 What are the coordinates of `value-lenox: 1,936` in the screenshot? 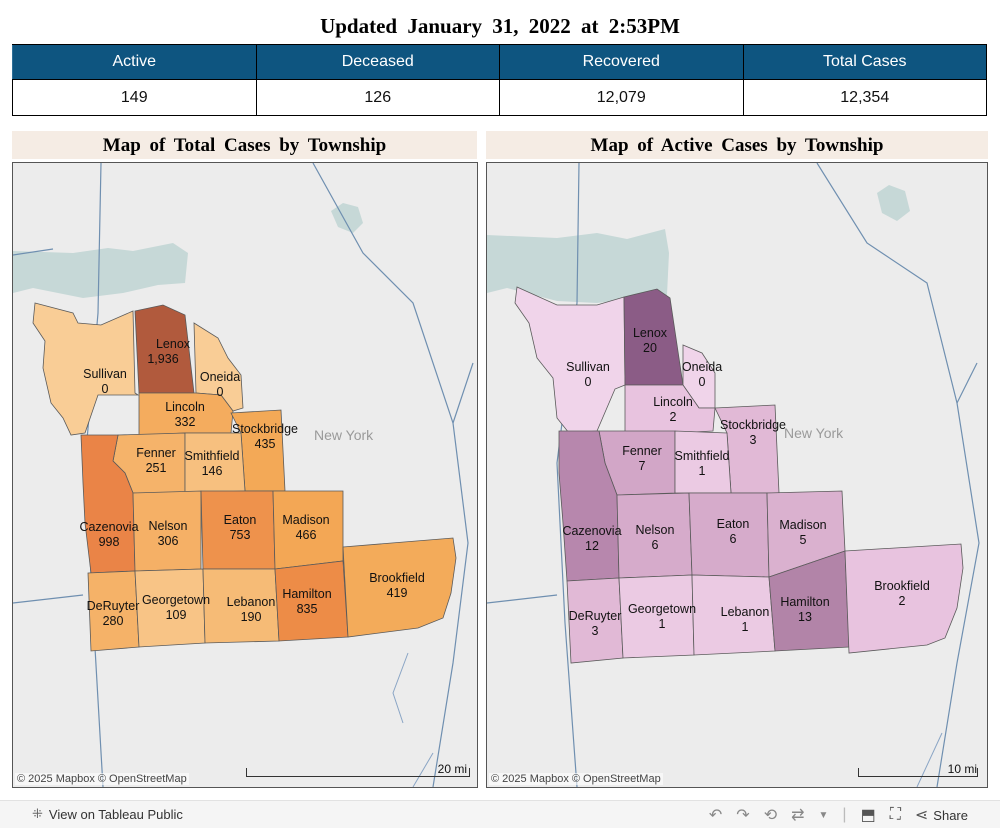 It's located at (162, 359).